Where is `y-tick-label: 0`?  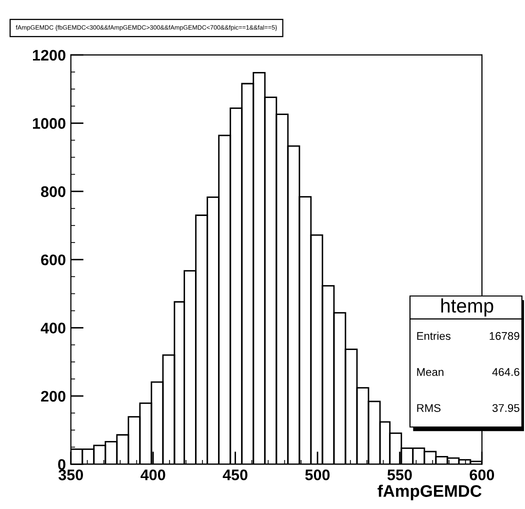
y-tick-label: 0 is located at coordinates (62, 464).